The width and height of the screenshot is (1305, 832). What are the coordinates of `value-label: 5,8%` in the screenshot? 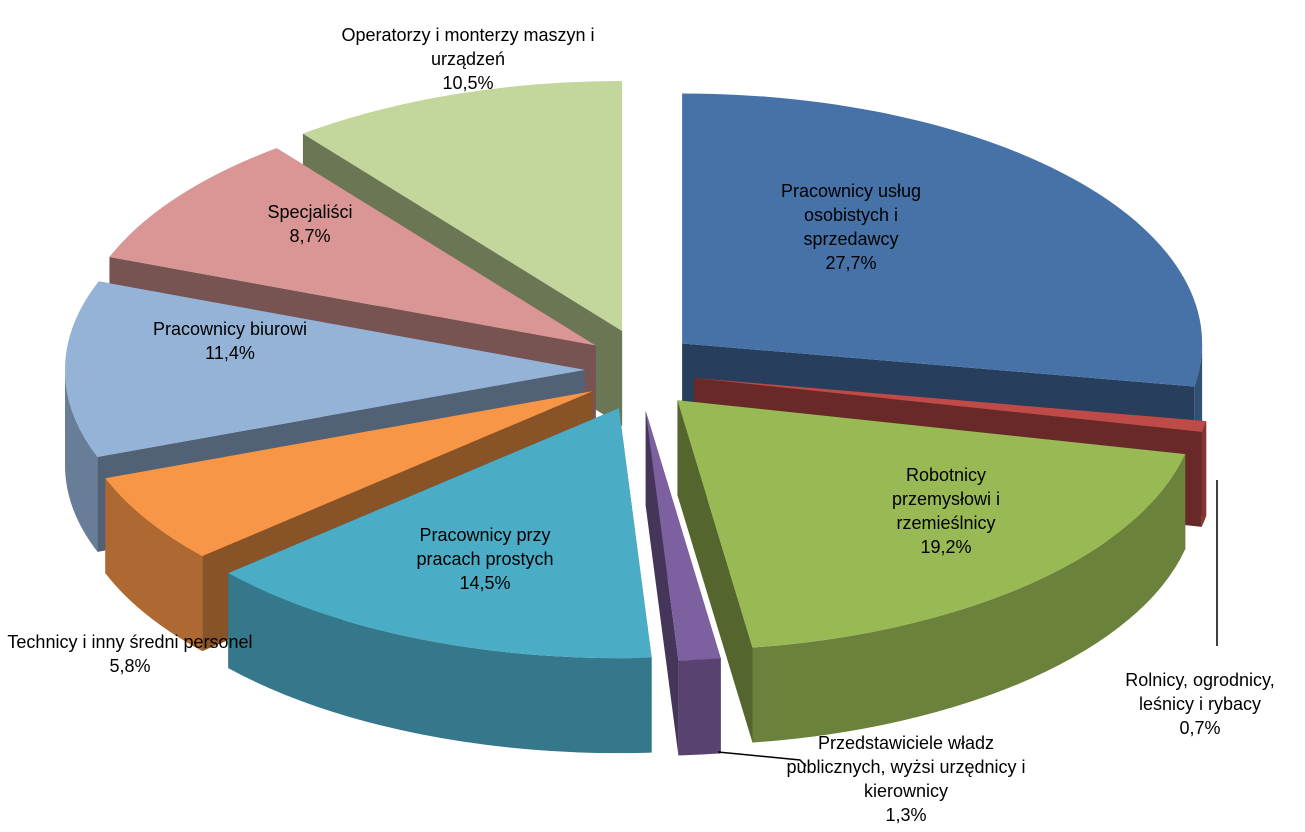 It's located at (130, 666).